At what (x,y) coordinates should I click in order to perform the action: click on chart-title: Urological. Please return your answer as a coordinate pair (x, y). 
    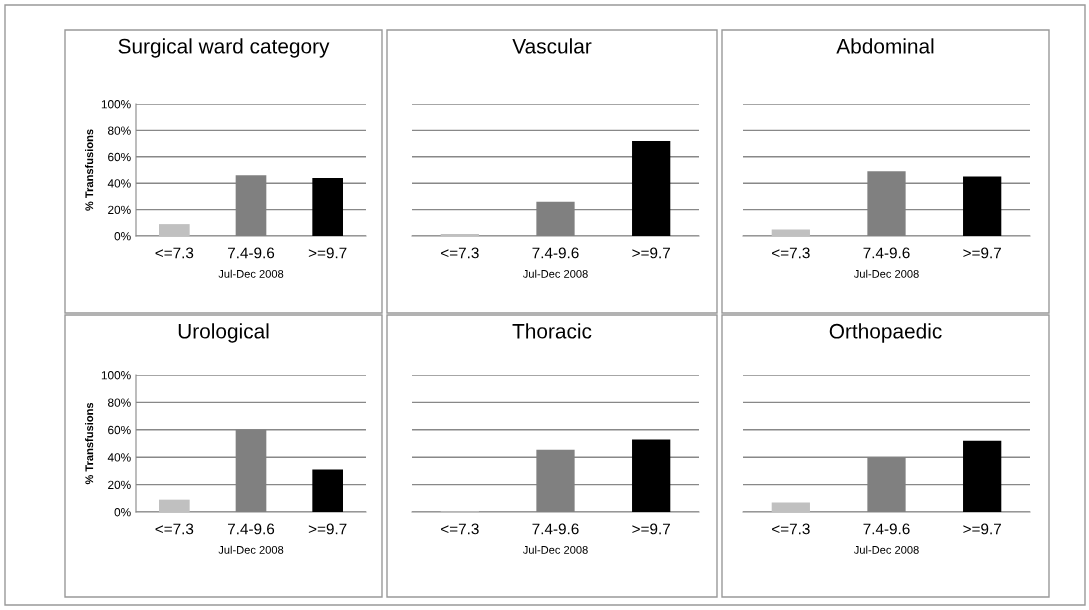
    Looking at the image, I should click on (223, 333).